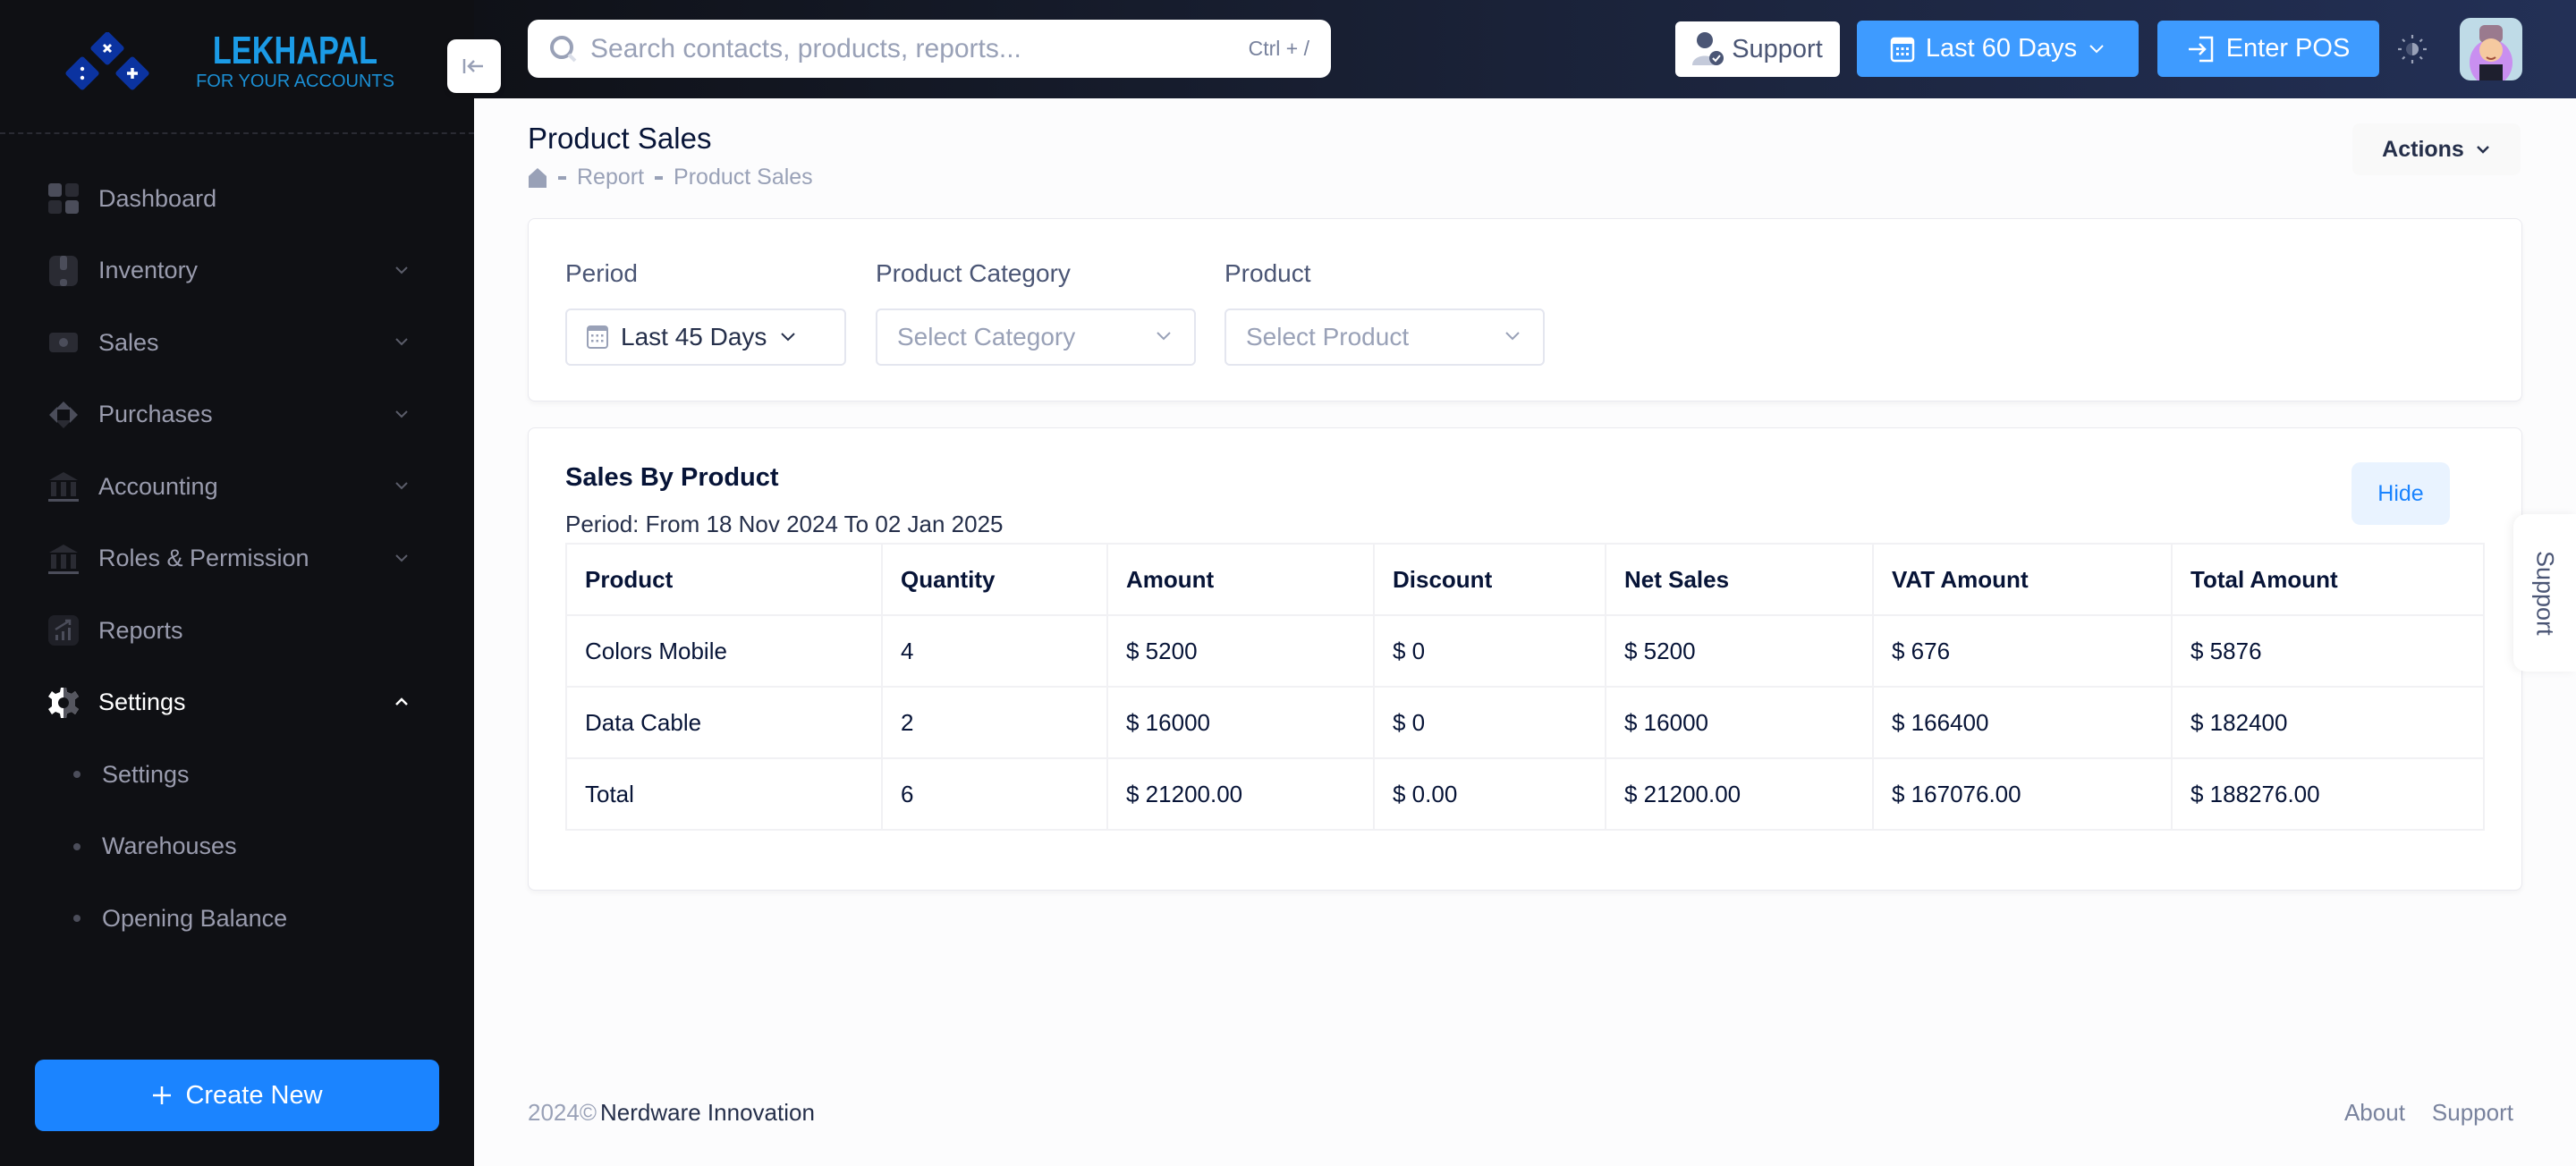 Image resolution: width=2576 pixels, height=1166 pixels. I want to click on enter-pos-button: Enter POS, so click(2268, 49).